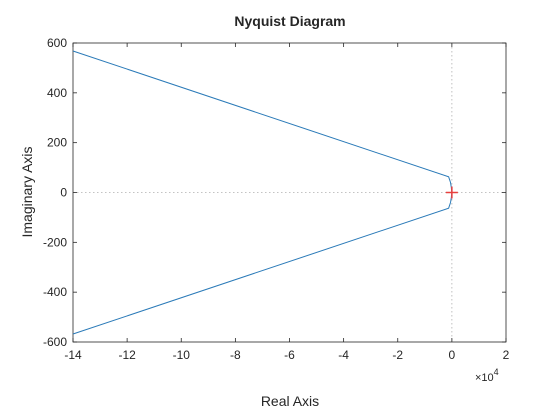 The width and height of the screenshot is (560, 420). Describe the element at coordinates (55, 242) in the screenshot. I see `y-tick-label: -200` at that location.